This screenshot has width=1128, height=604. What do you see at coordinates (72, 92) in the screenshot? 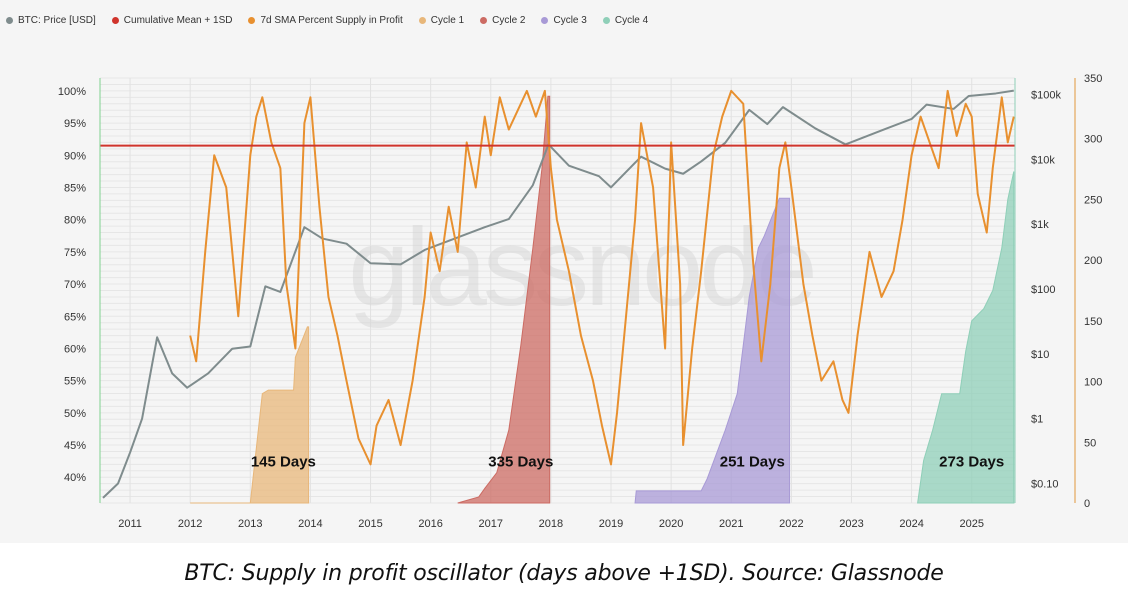
I see `left-tick-label: 100%` at bounding box center [72, 92].